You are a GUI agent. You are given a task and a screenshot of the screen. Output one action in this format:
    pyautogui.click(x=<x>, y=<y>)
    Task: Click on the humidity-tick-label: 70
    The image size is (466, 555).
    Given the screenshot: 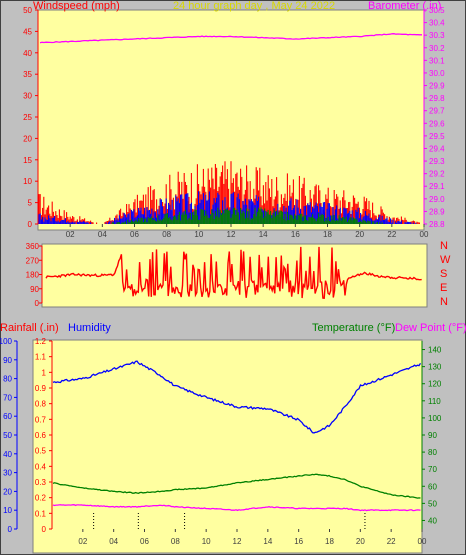 What is the action you would take?
    pyautogui.click(x=7, y=397)
    